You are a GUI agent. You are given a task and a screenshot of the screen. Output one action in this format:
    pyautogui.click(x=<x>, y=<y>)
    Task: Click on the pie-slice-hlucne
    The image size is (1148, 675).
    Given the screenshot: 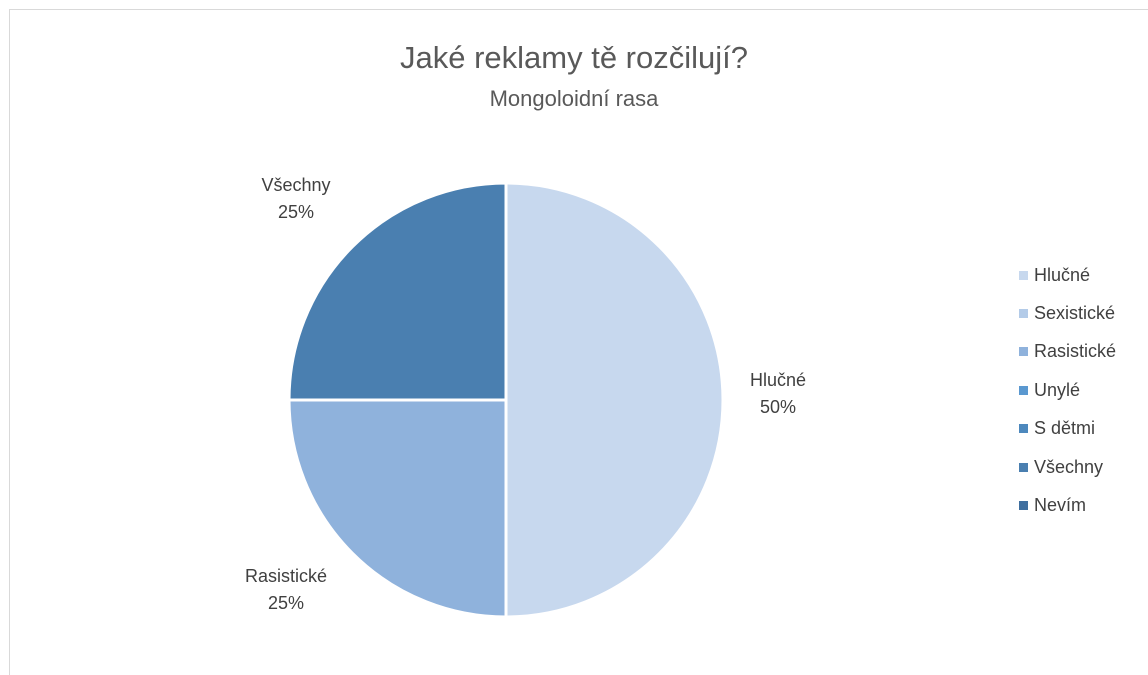 What is the action you would take?
    pyautogui.click(x=614, y=400)
    